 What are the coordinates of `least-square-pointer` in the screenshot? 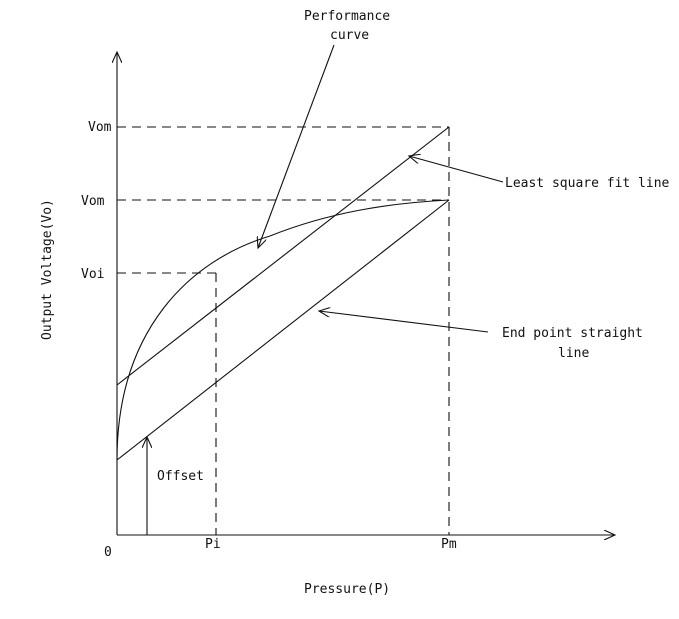 It's located at (456, 169).